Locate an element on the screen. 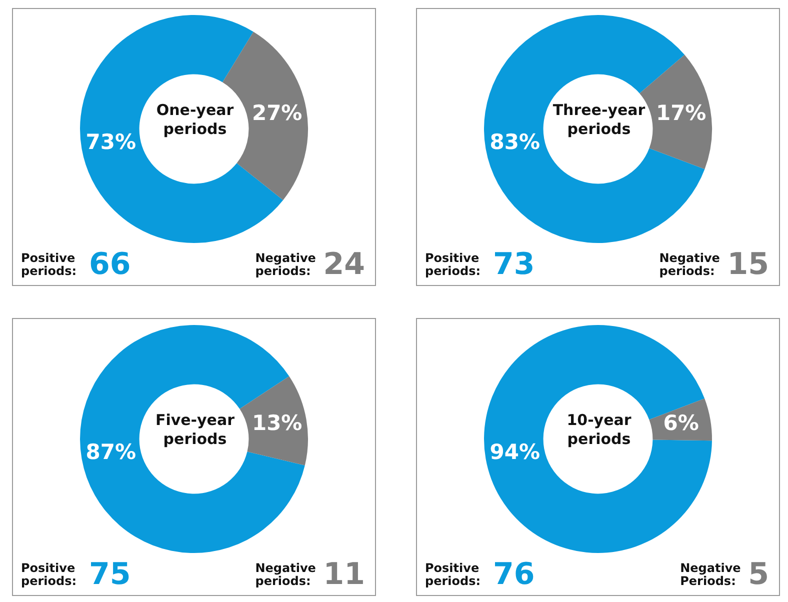 The image size is (788, 602). data-label: 27% is located at coordinates (277, 112).